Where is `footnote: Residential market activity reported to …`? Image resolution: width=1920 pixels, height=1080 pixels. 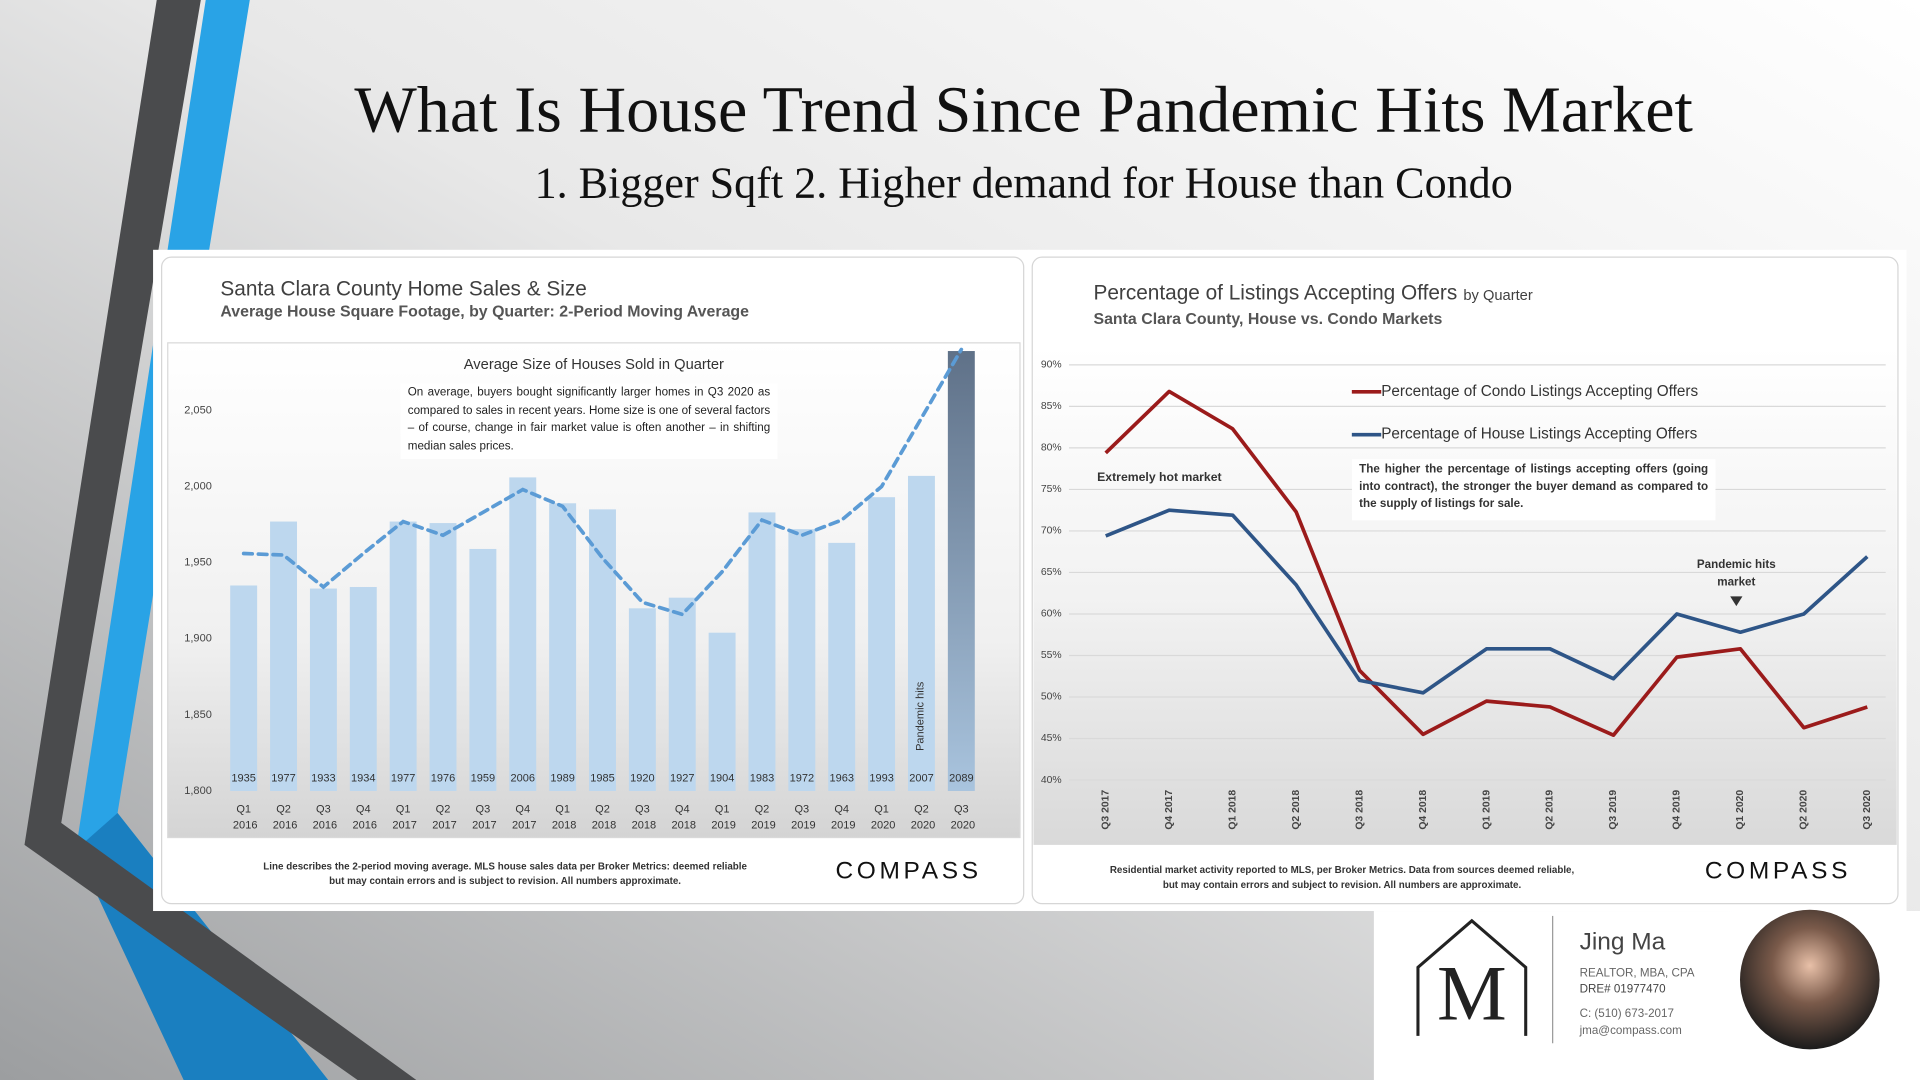 footnote: Residential market activity reported to … is located at coordinates (1342, 877).